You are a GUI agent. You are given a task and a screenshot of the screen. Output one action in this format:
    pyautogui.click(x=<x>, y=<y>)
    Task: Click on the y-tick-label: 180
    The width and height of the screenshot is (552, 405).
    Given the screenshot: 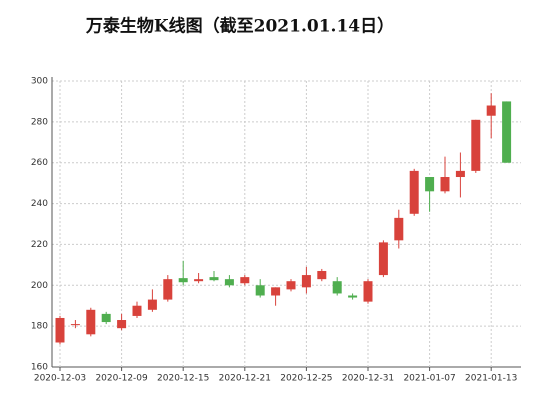 What is the action you would take?
    pyautogui.click(x=39, y=327)
    